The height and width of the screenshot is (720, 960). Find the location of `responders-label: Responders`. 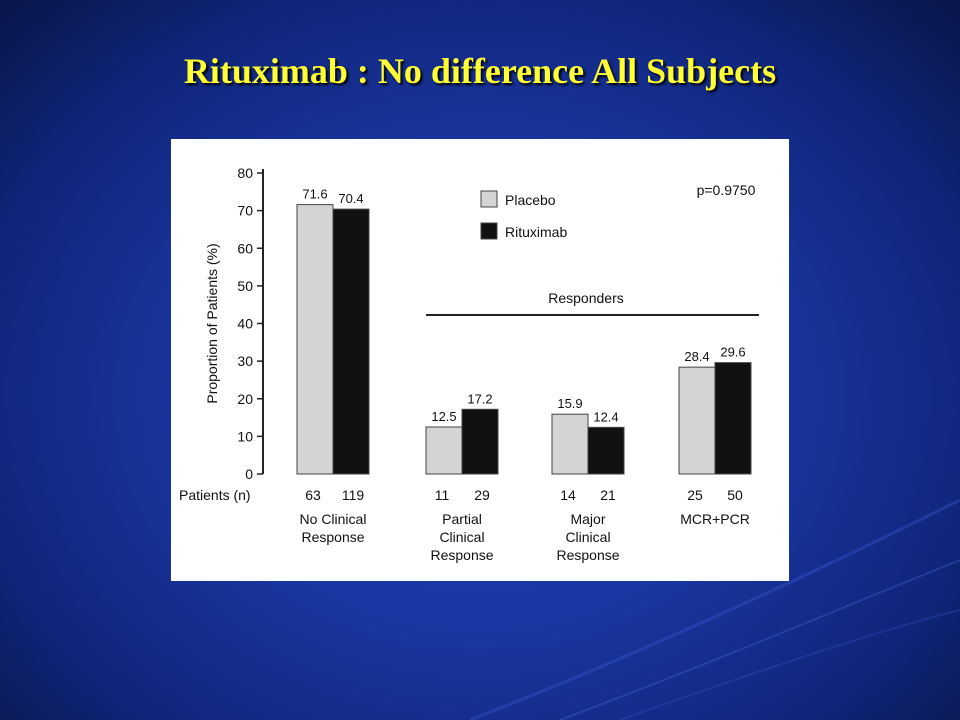

responders-label: Responders is located at coordinates (586, 298).